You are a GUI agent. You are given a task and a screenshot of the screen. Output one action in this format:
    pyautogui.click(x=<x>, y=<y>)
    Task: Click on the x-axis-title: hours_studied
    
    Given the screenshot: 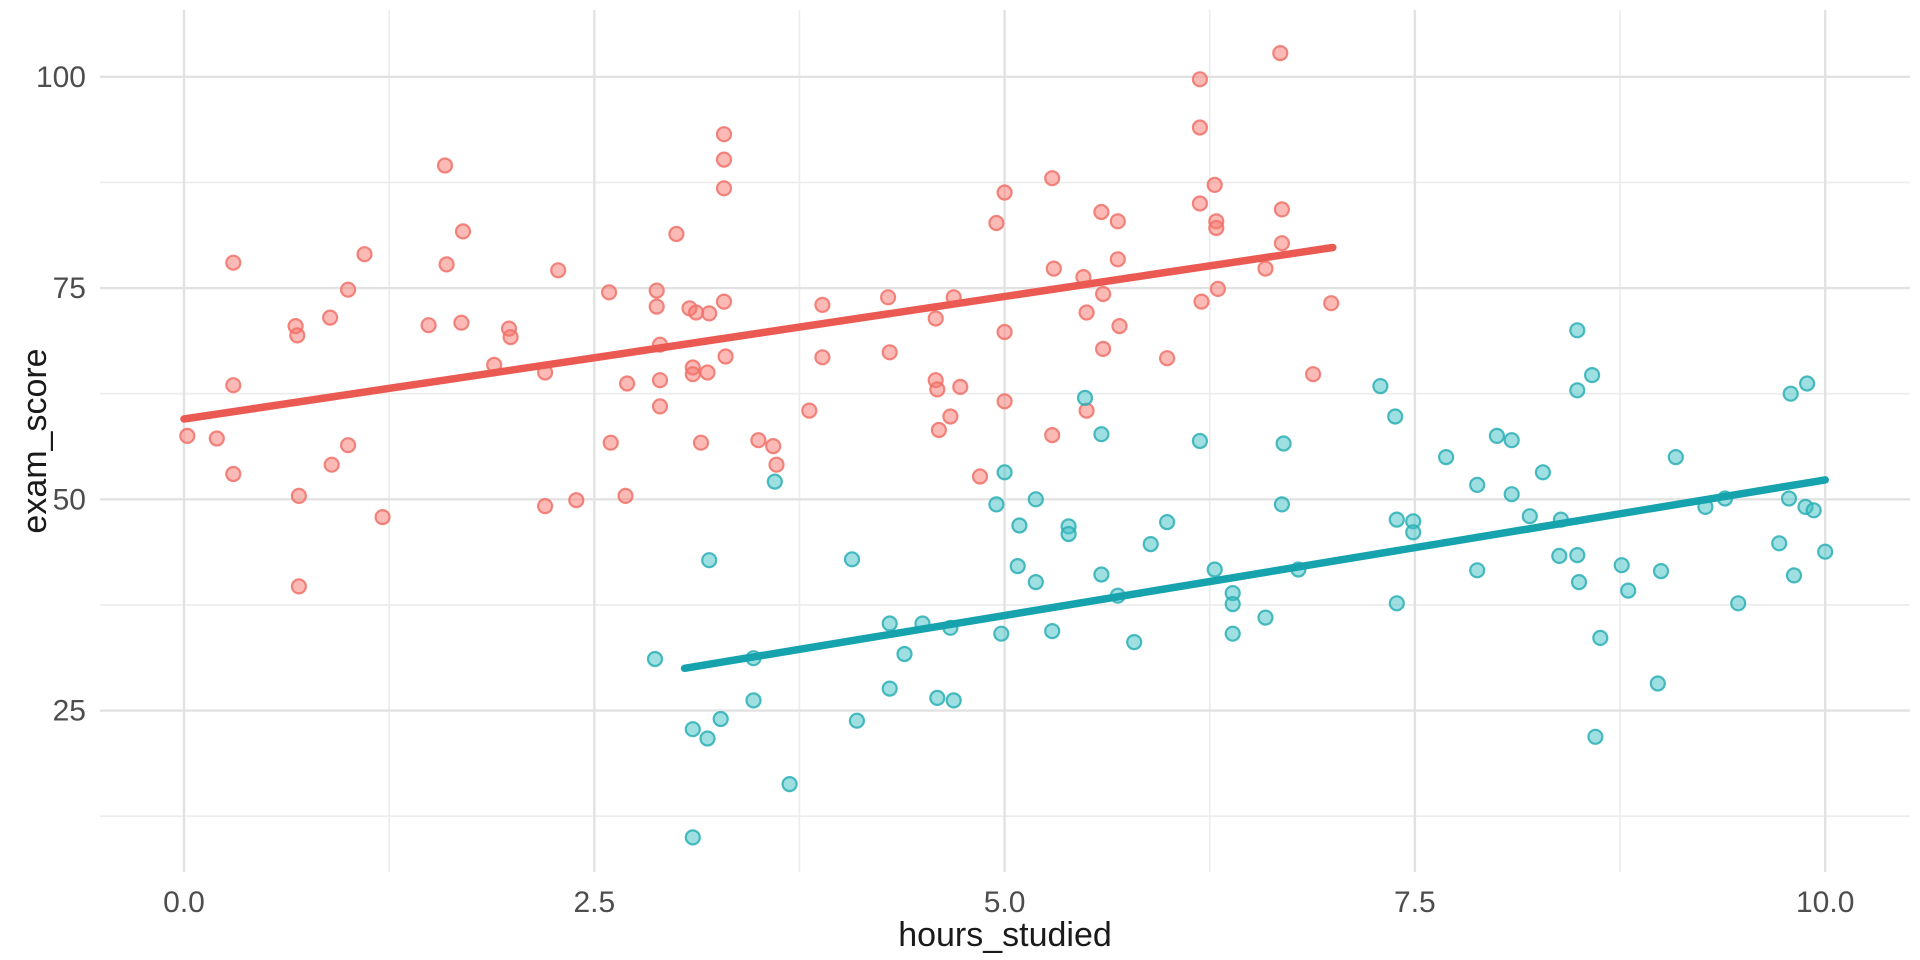 What is the action you would take?
    pyautogui.click(x=1005, y=935)
    